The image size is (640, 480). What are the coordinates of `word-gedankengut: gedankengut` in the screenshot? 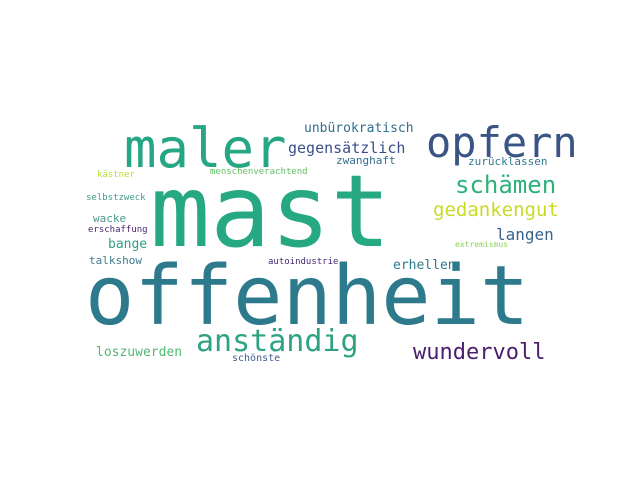 It's located at (496, 210).